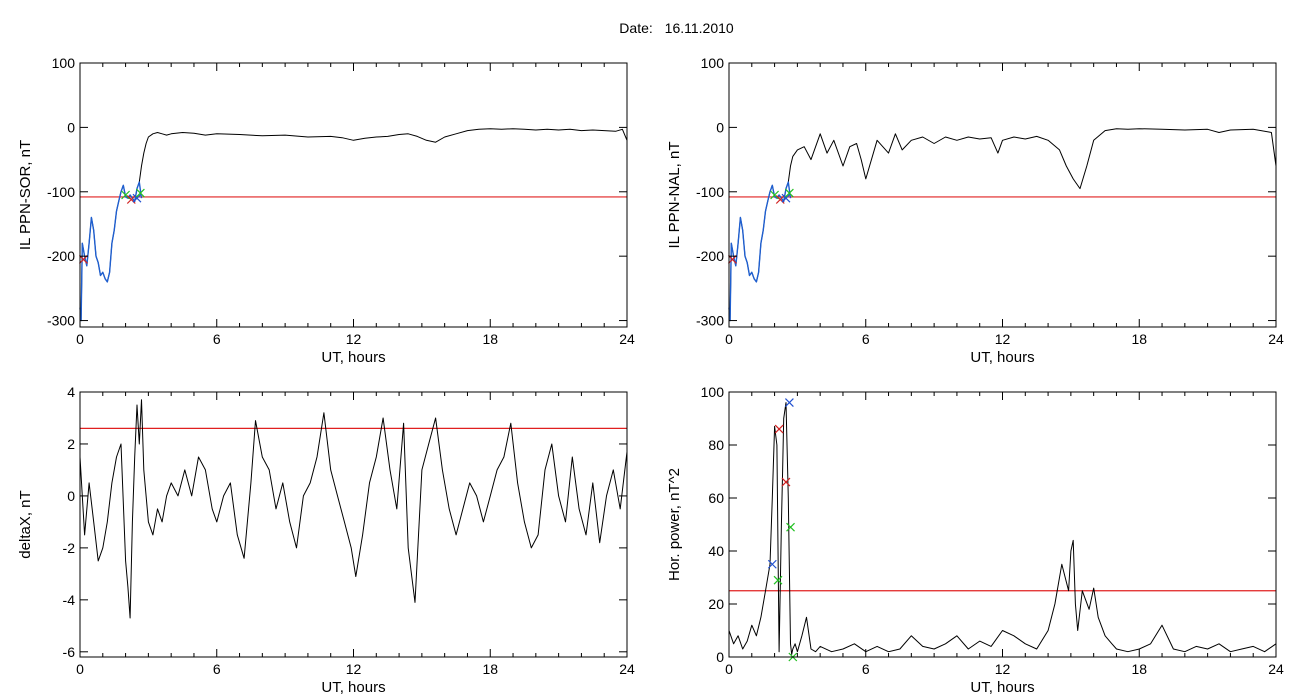 The width and height of the screenshot is (1300, 700). I want to click on y-tick-label: 2, so click(71, 444).